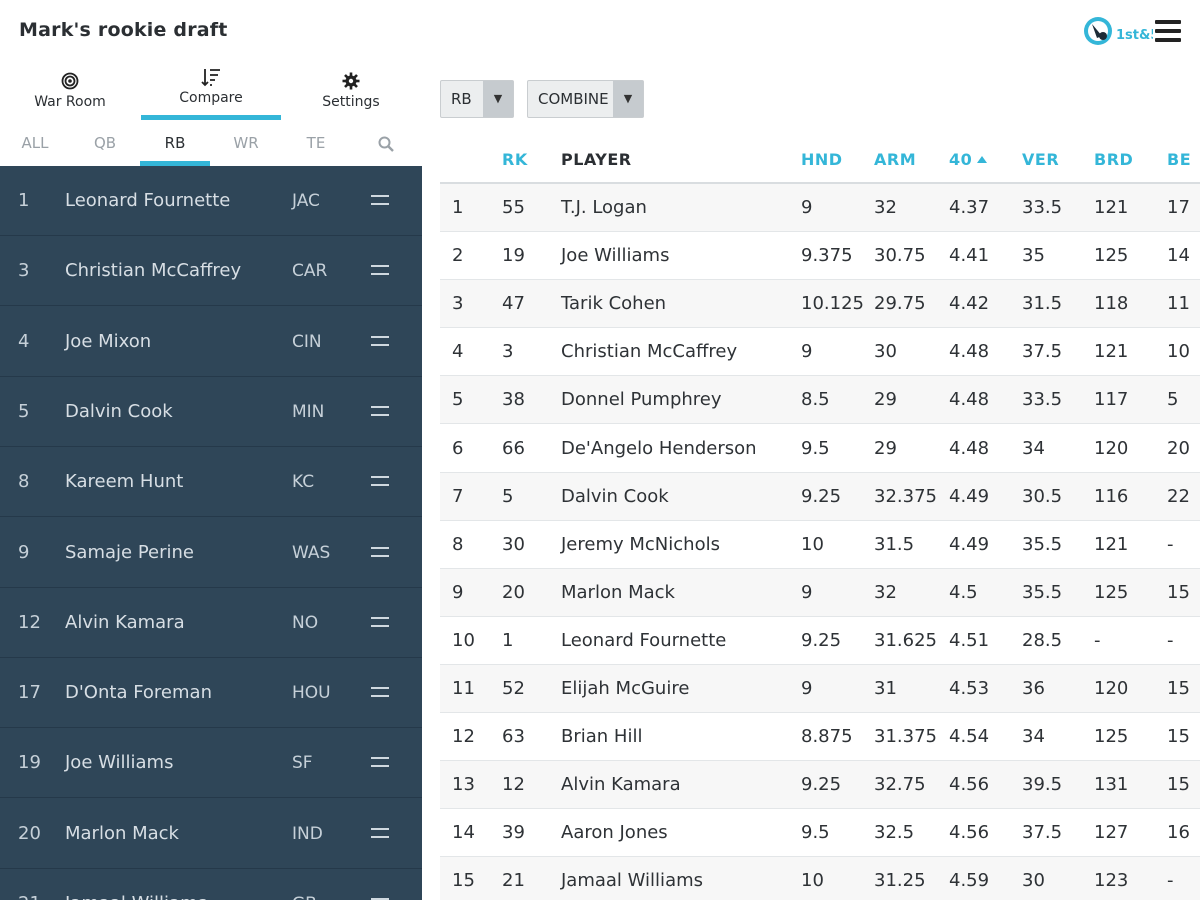 The height and width of the screenshot is (900, 1200). What do you see at coordinates (1179, 160) in the screenshot?
I see `header-be: BE` at bounding box center [1179, 160].